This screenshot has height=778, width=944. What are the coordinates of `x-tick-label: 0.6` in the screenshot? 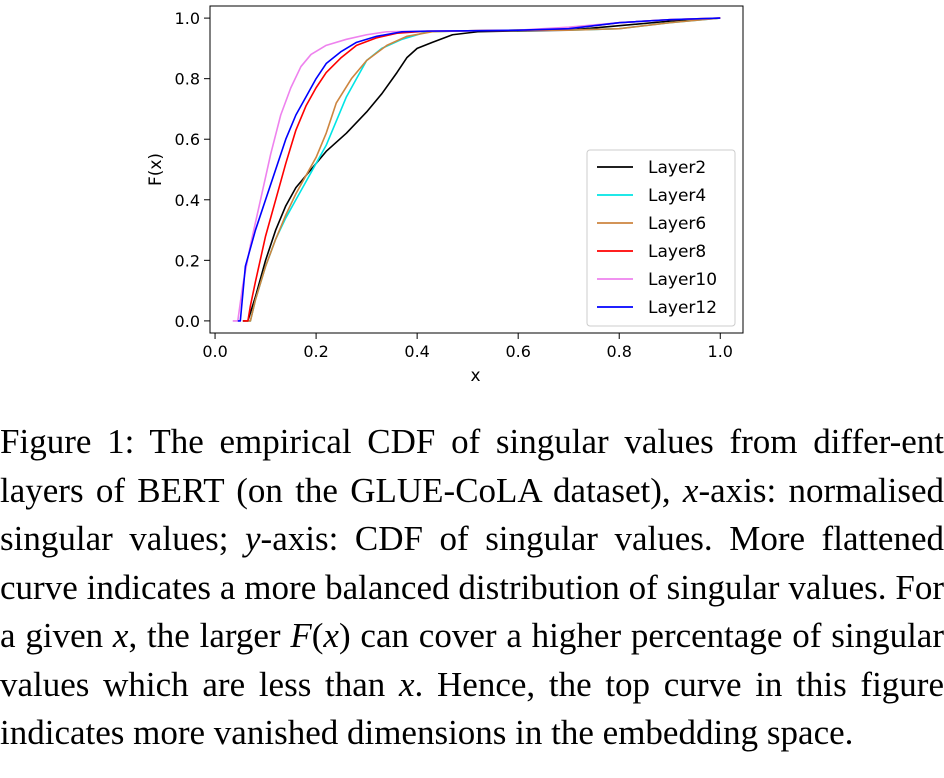 It's located at (517, 351).